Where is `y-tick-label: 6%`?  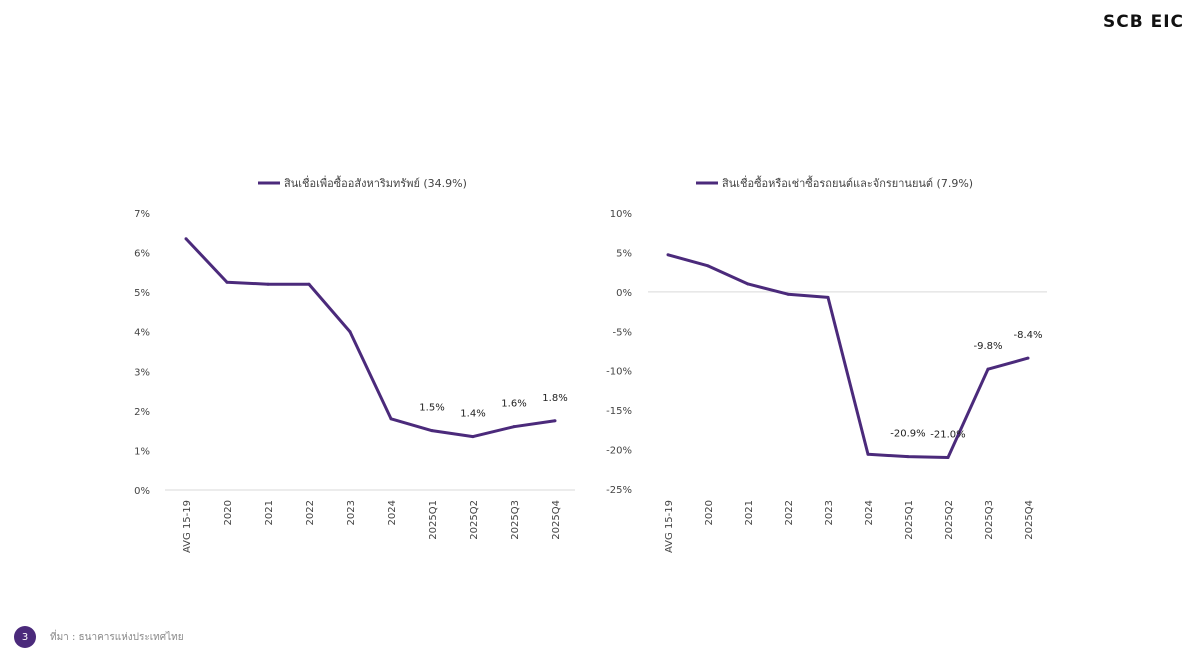 y-tick-label: 6% is located at coordinates (142, 254).